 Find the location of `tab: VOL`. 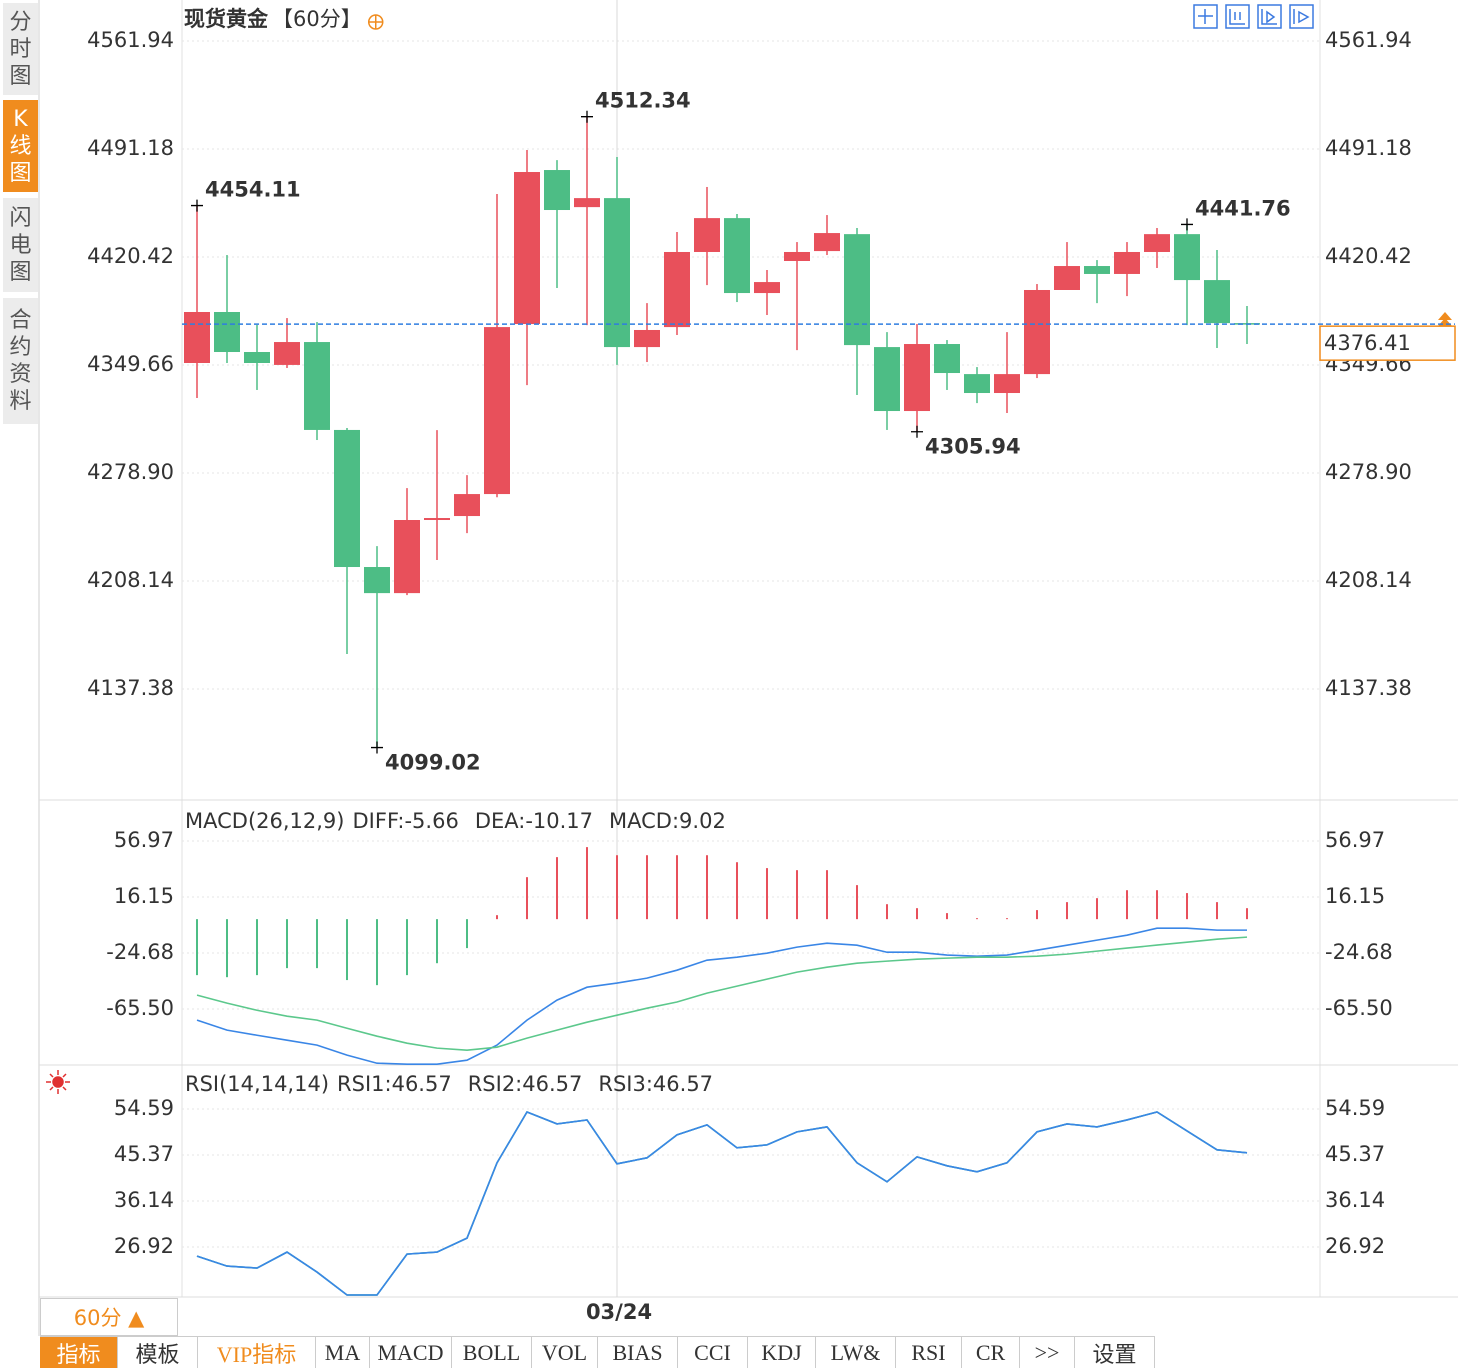

tab: VOL is located at coordinates (565, 1352).